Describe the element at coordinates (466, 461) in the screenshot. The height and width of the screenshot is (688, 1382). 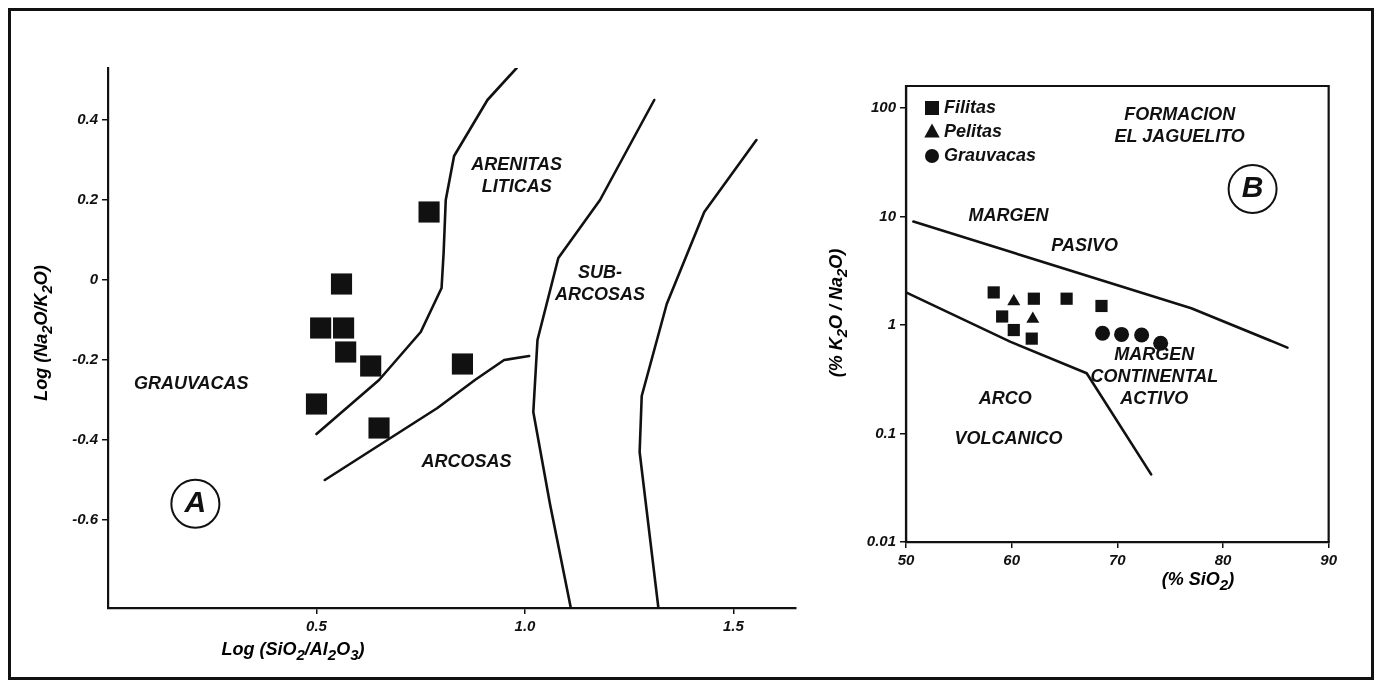
I see `annotation: ARCOSAS` at that location.